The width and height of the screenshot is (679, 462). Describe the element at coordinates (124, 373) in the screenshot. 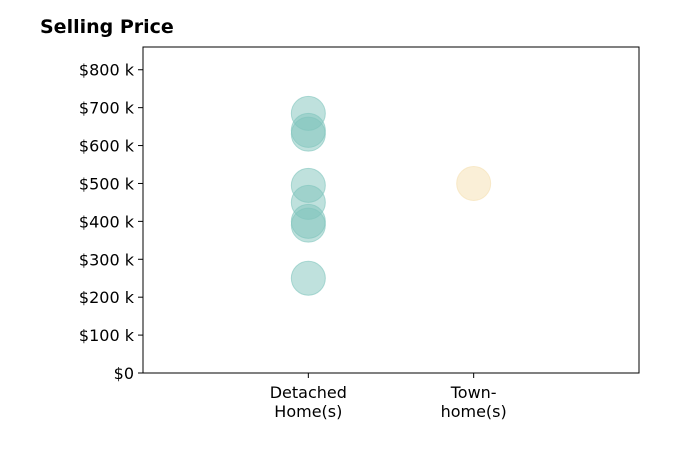

I see `y-tick-label: $0` at that location.